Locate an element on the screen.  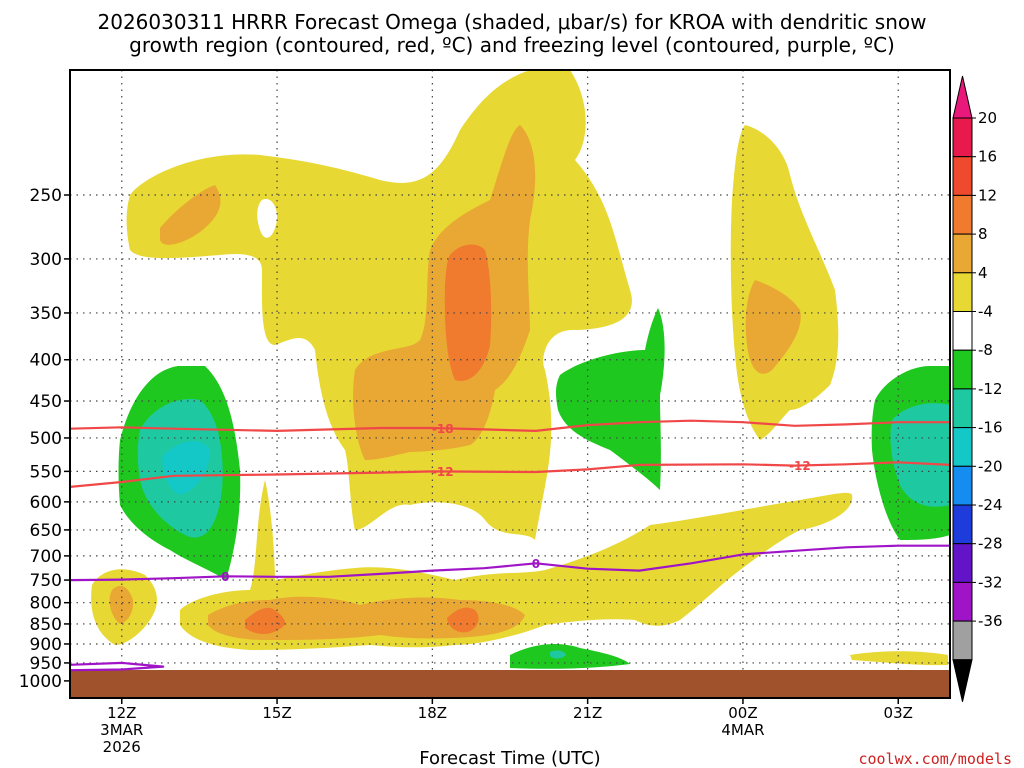
y-tick-label: 250 is located at coordinates (46, 196).